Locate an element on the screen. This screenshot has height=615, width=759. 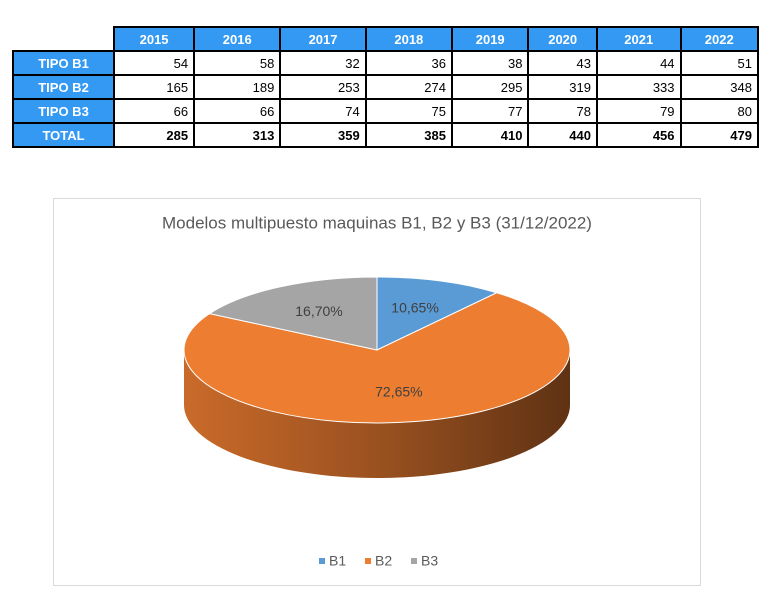
cell: 32 is located at coordinates (323, 63).